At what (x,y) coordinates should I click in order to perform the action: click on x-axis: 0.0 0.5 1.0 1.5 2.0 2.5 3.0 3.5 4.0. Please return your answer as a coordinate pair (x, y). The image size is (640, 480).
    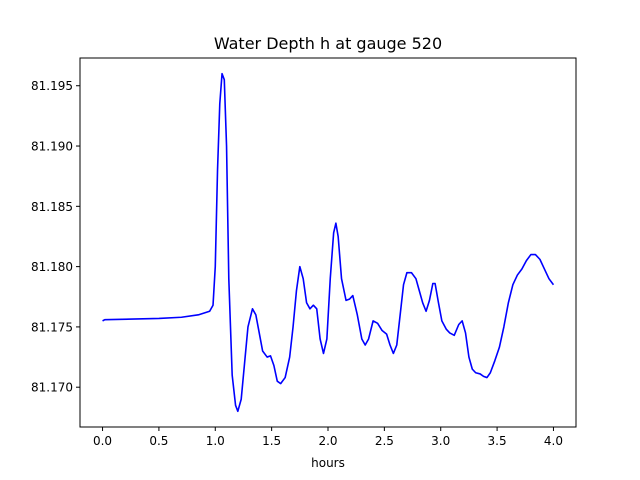
    Looking at the image, I should click on (328, 437).